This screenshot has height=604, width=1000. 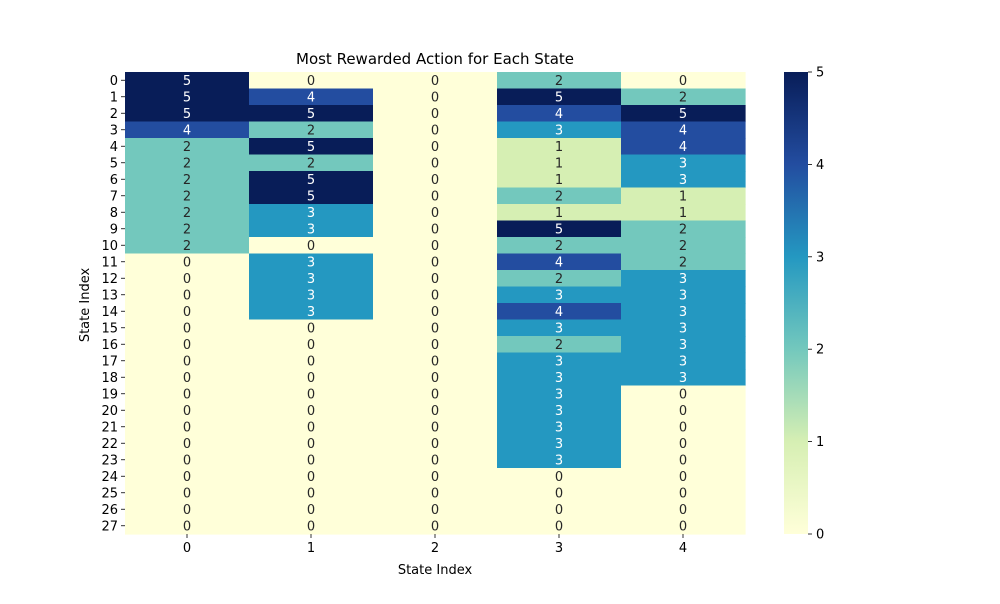 I want to click on colorbar-tick-label: 3, so click(x=820, y=257).